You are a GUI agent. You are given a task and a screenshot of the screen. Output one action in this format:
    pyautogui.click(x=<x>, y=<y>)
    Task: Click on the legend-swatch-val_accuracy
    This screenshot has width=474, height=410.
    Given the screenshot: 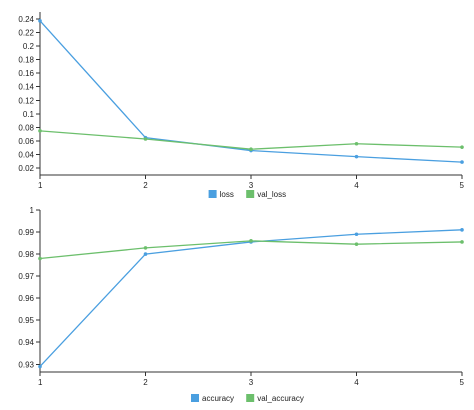 What is the action you would take?
    pyautogui.click(x=250, y=398)
    